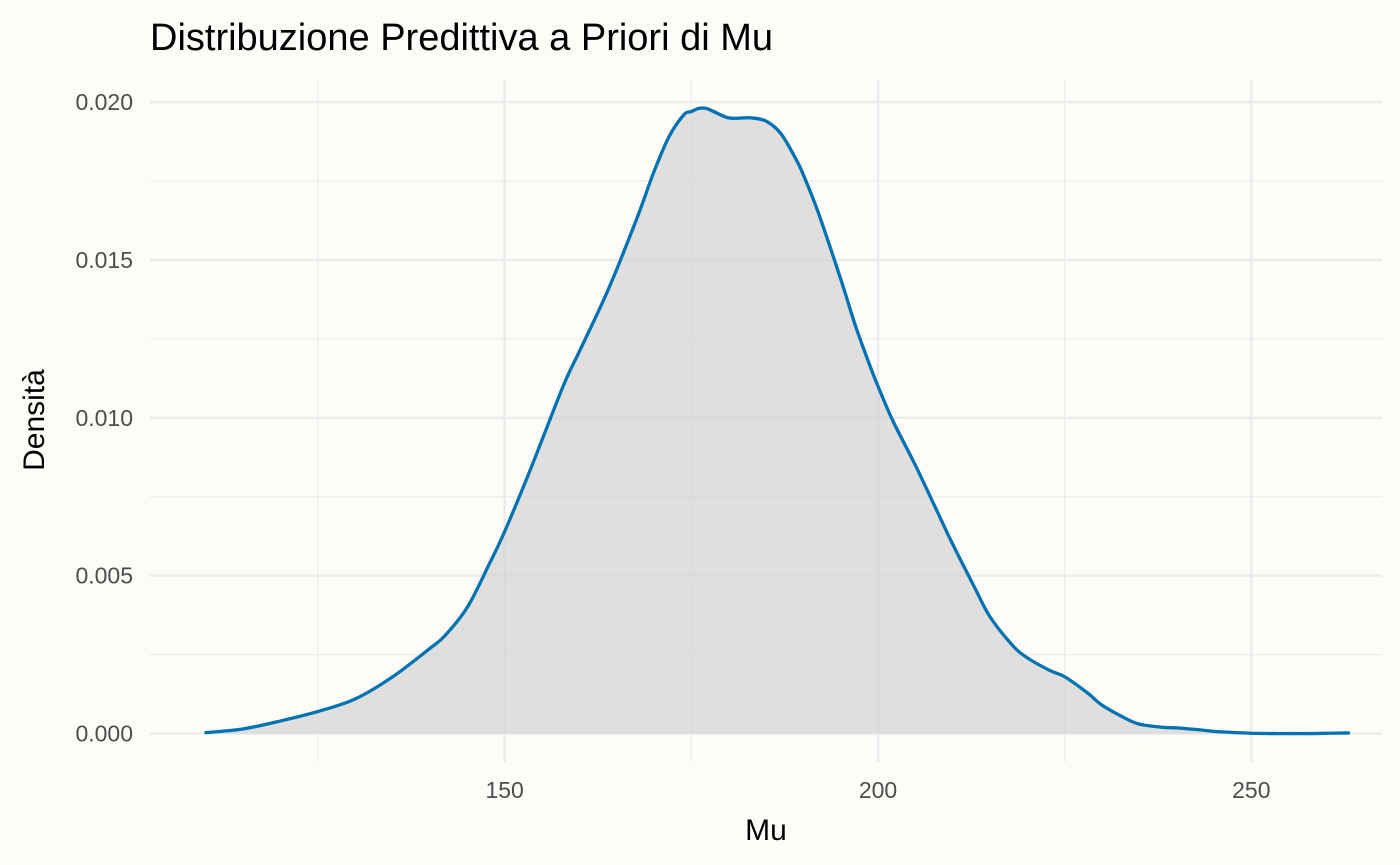  What do you see at coordinates (1251, 790) in the screenshot?
I see `x-tick-label: 250` at bounding box center [1251, 790].